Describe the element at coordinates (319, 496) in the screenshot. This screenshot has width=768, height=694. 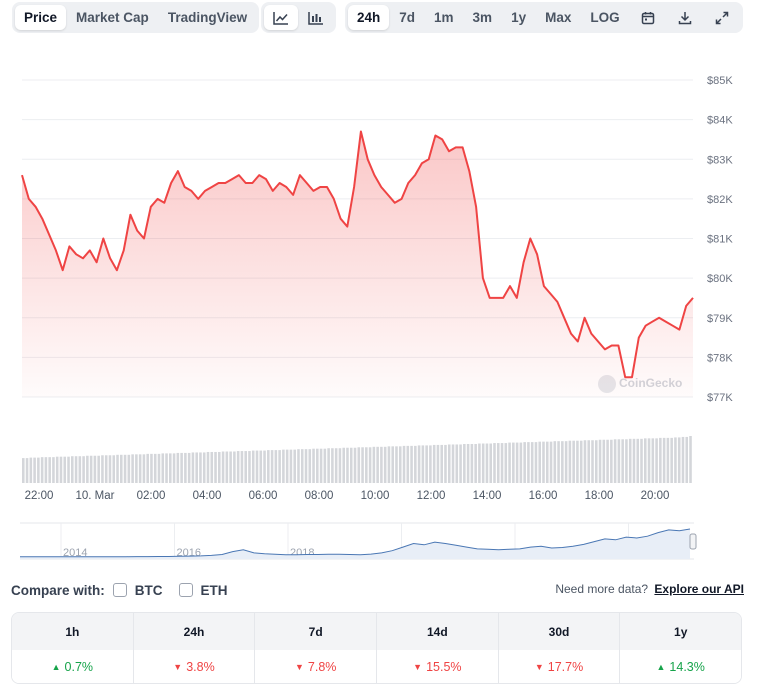
I see `x-tick-label: 08:00` at that location.